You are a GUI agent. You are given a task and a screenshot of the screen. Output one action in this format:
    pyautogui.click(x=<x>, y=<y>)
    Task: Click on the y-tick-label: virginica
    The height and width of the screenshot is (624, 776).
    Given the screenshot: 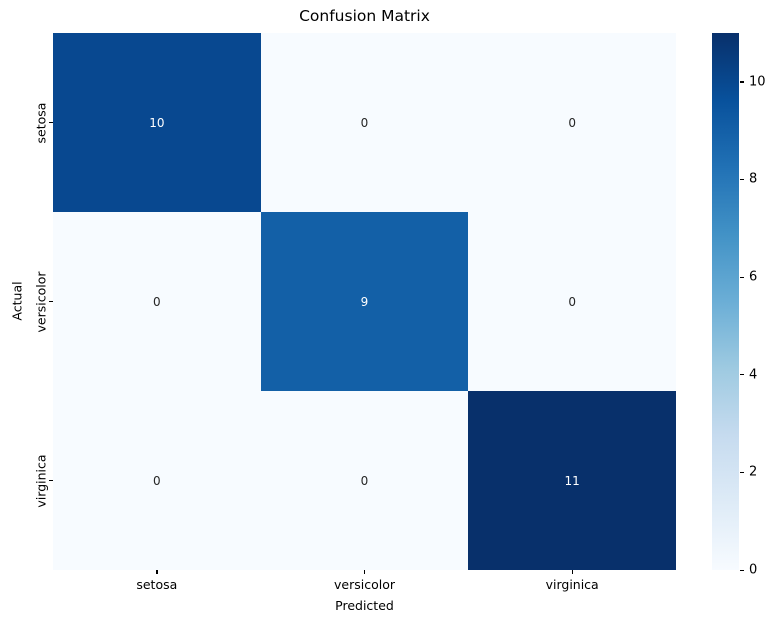 What is the action you would take?
    pyautogui.click(x=41, y=480)
    